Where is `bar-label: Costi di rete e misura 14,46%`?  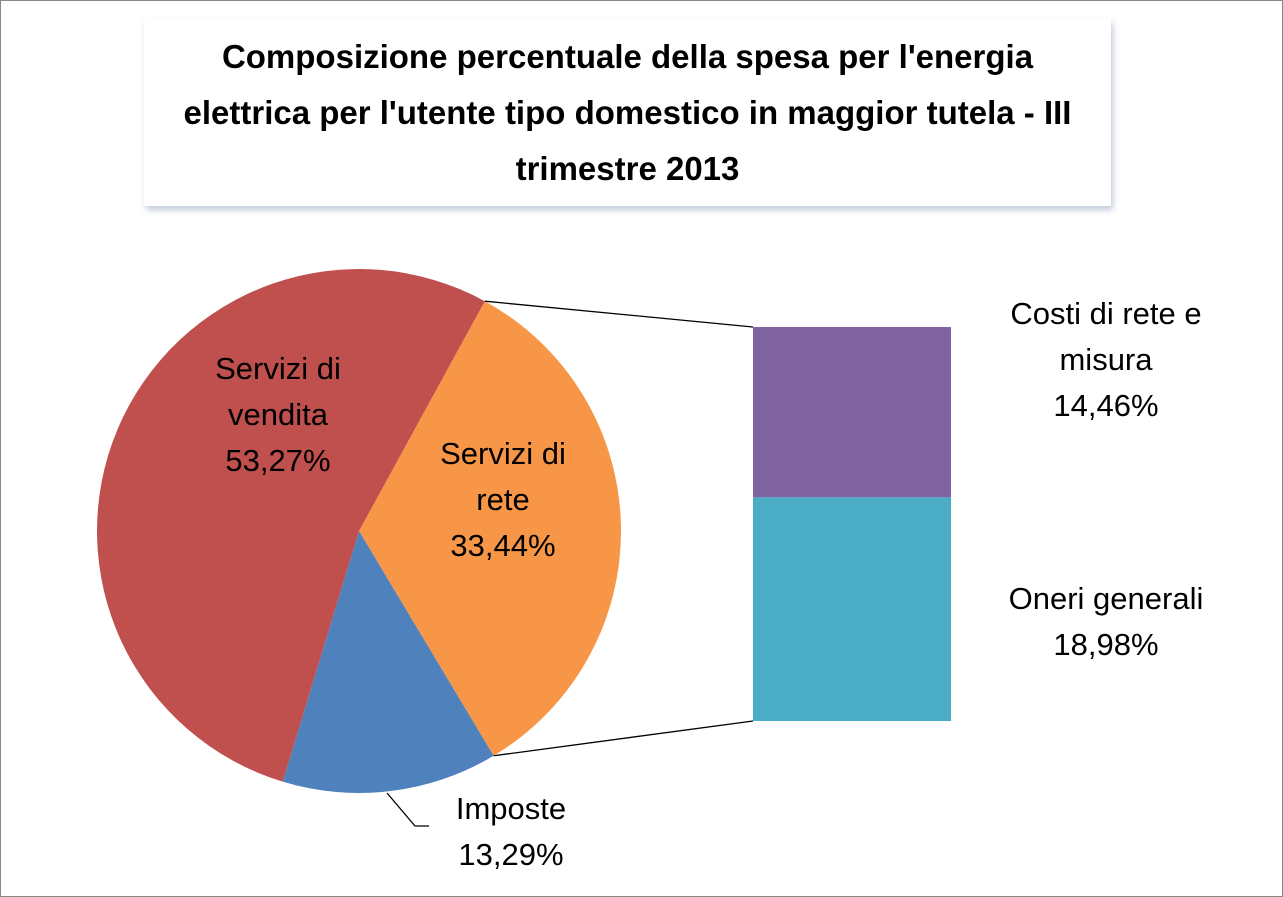 bar-label: Costi di rete e misura 14,46% is located at coordinates (1106, 360).